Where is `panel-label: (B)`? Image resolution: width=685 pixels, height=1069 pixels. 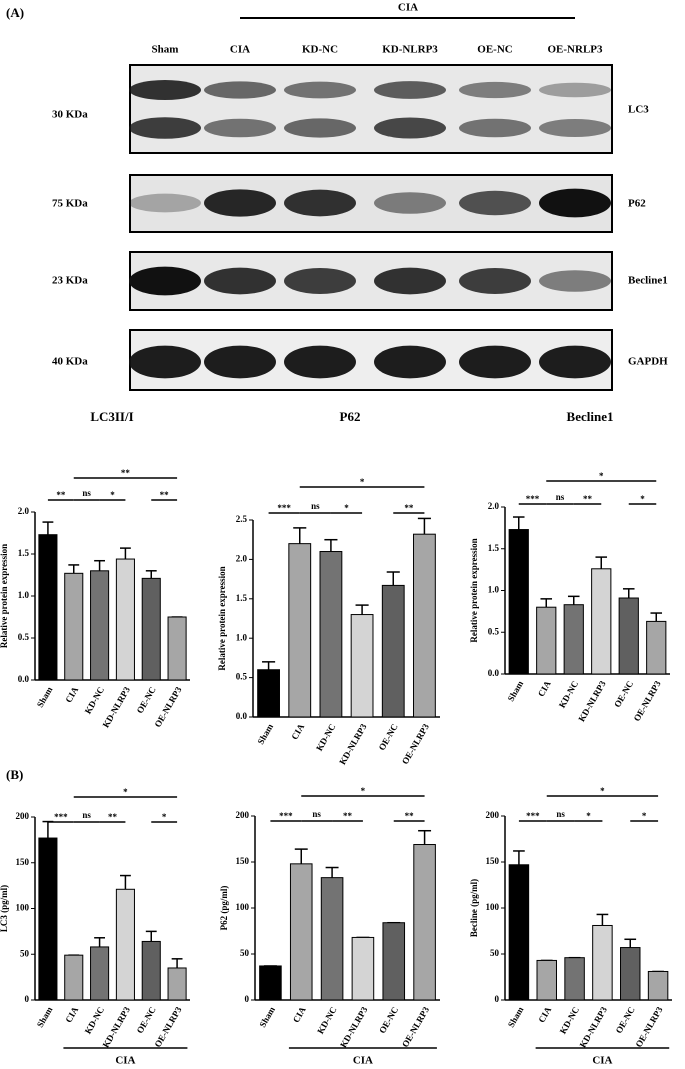 panel-label: (B) is located at coordinates (14, 774).